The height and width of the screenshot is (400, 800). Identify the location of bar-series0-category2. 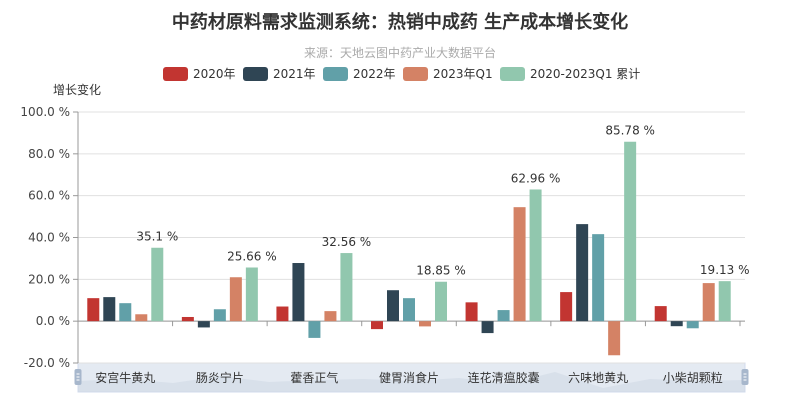
(282, 314).